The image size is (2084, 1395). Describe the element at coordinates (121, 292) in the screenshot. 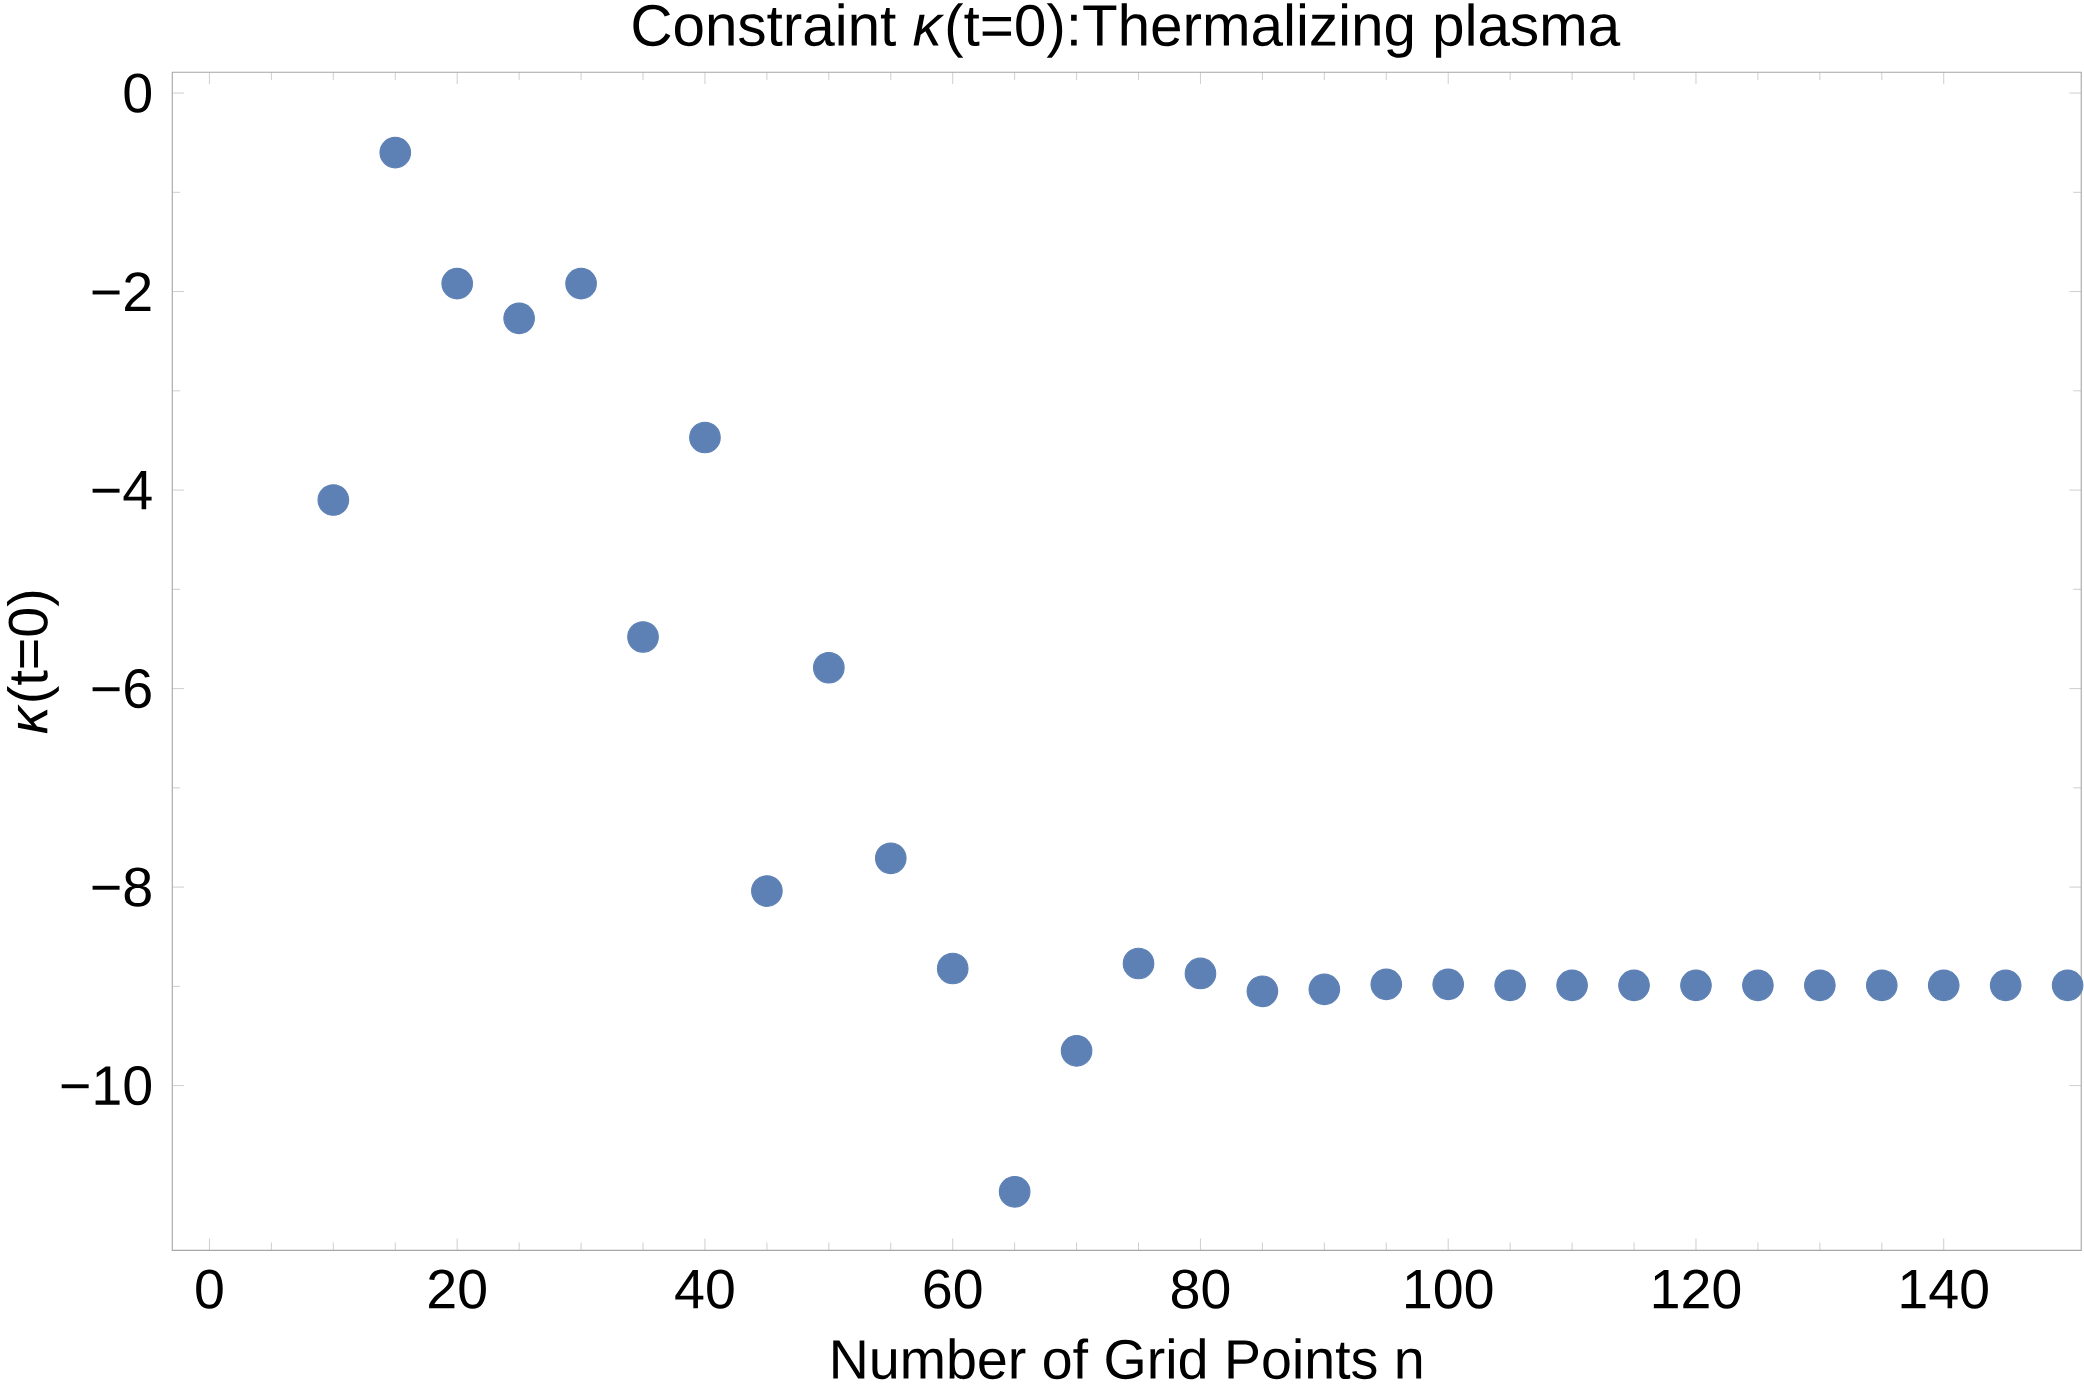

I see `y-tick-label: −2` at that location.